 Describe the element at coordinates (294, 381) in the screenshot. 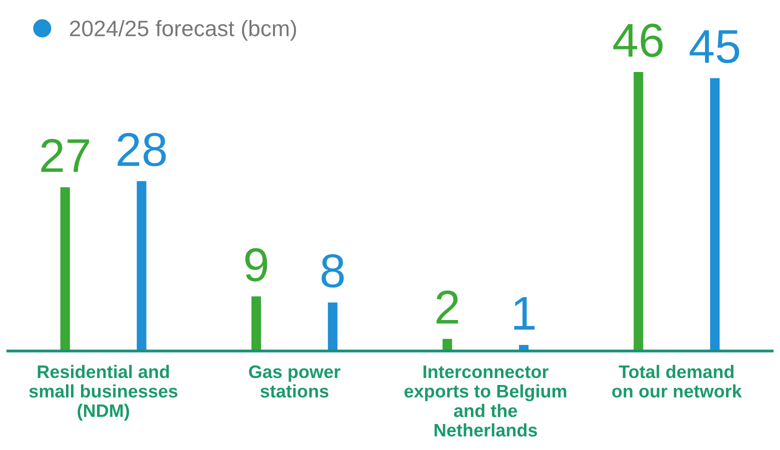

I see `x-tick-label: Gas power stations` at that location.